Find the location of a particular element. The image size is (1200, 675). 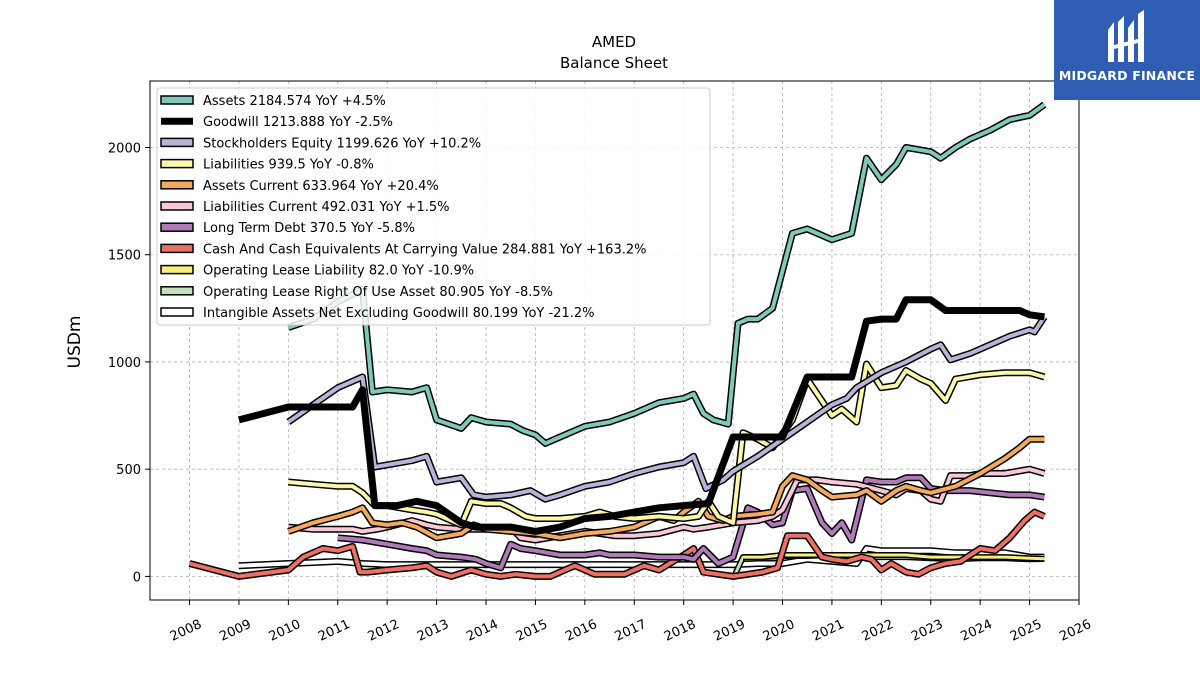

x-tick-label: 2013 is located at coordinates (433, 631).